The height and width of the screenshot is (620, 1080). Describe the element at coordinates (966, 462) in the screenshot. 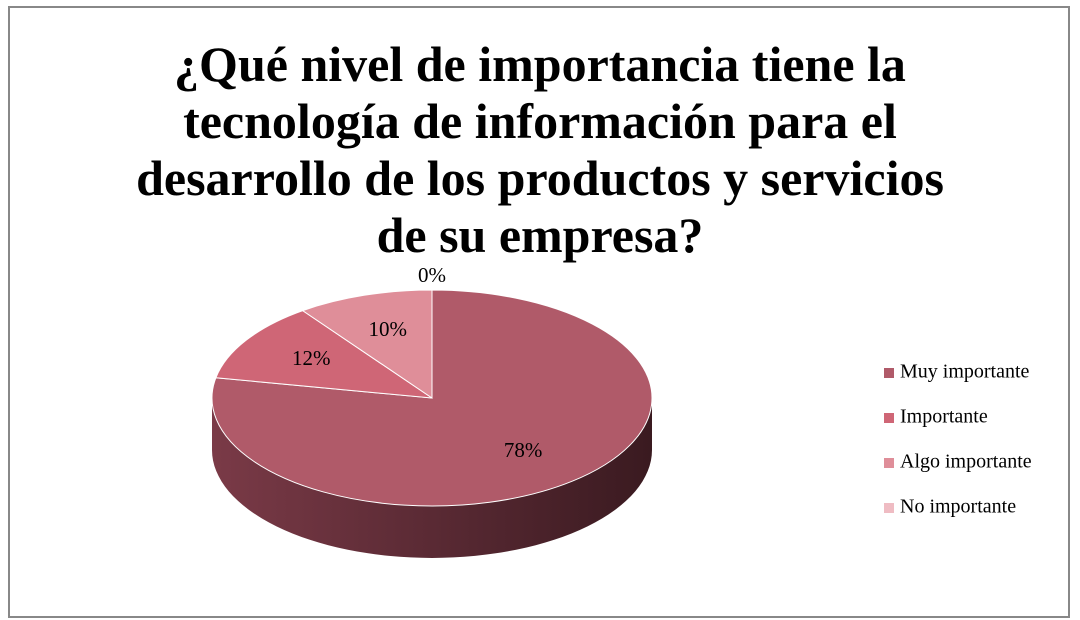

I see `legend-label: Algo importante` at that location.